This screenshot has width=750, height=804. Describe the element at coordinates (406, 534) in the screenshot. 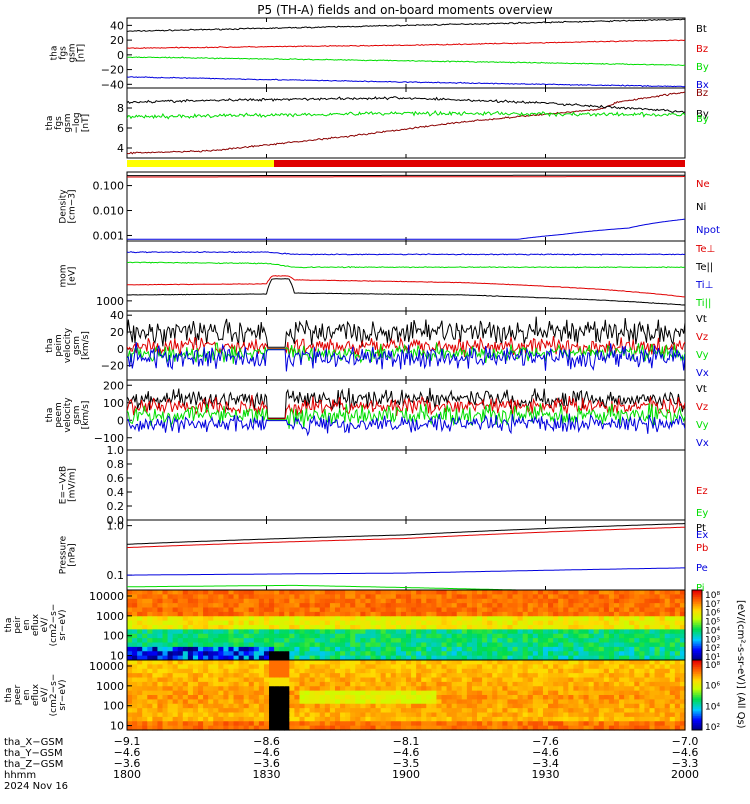

I see `series-line-Pt` at that location.